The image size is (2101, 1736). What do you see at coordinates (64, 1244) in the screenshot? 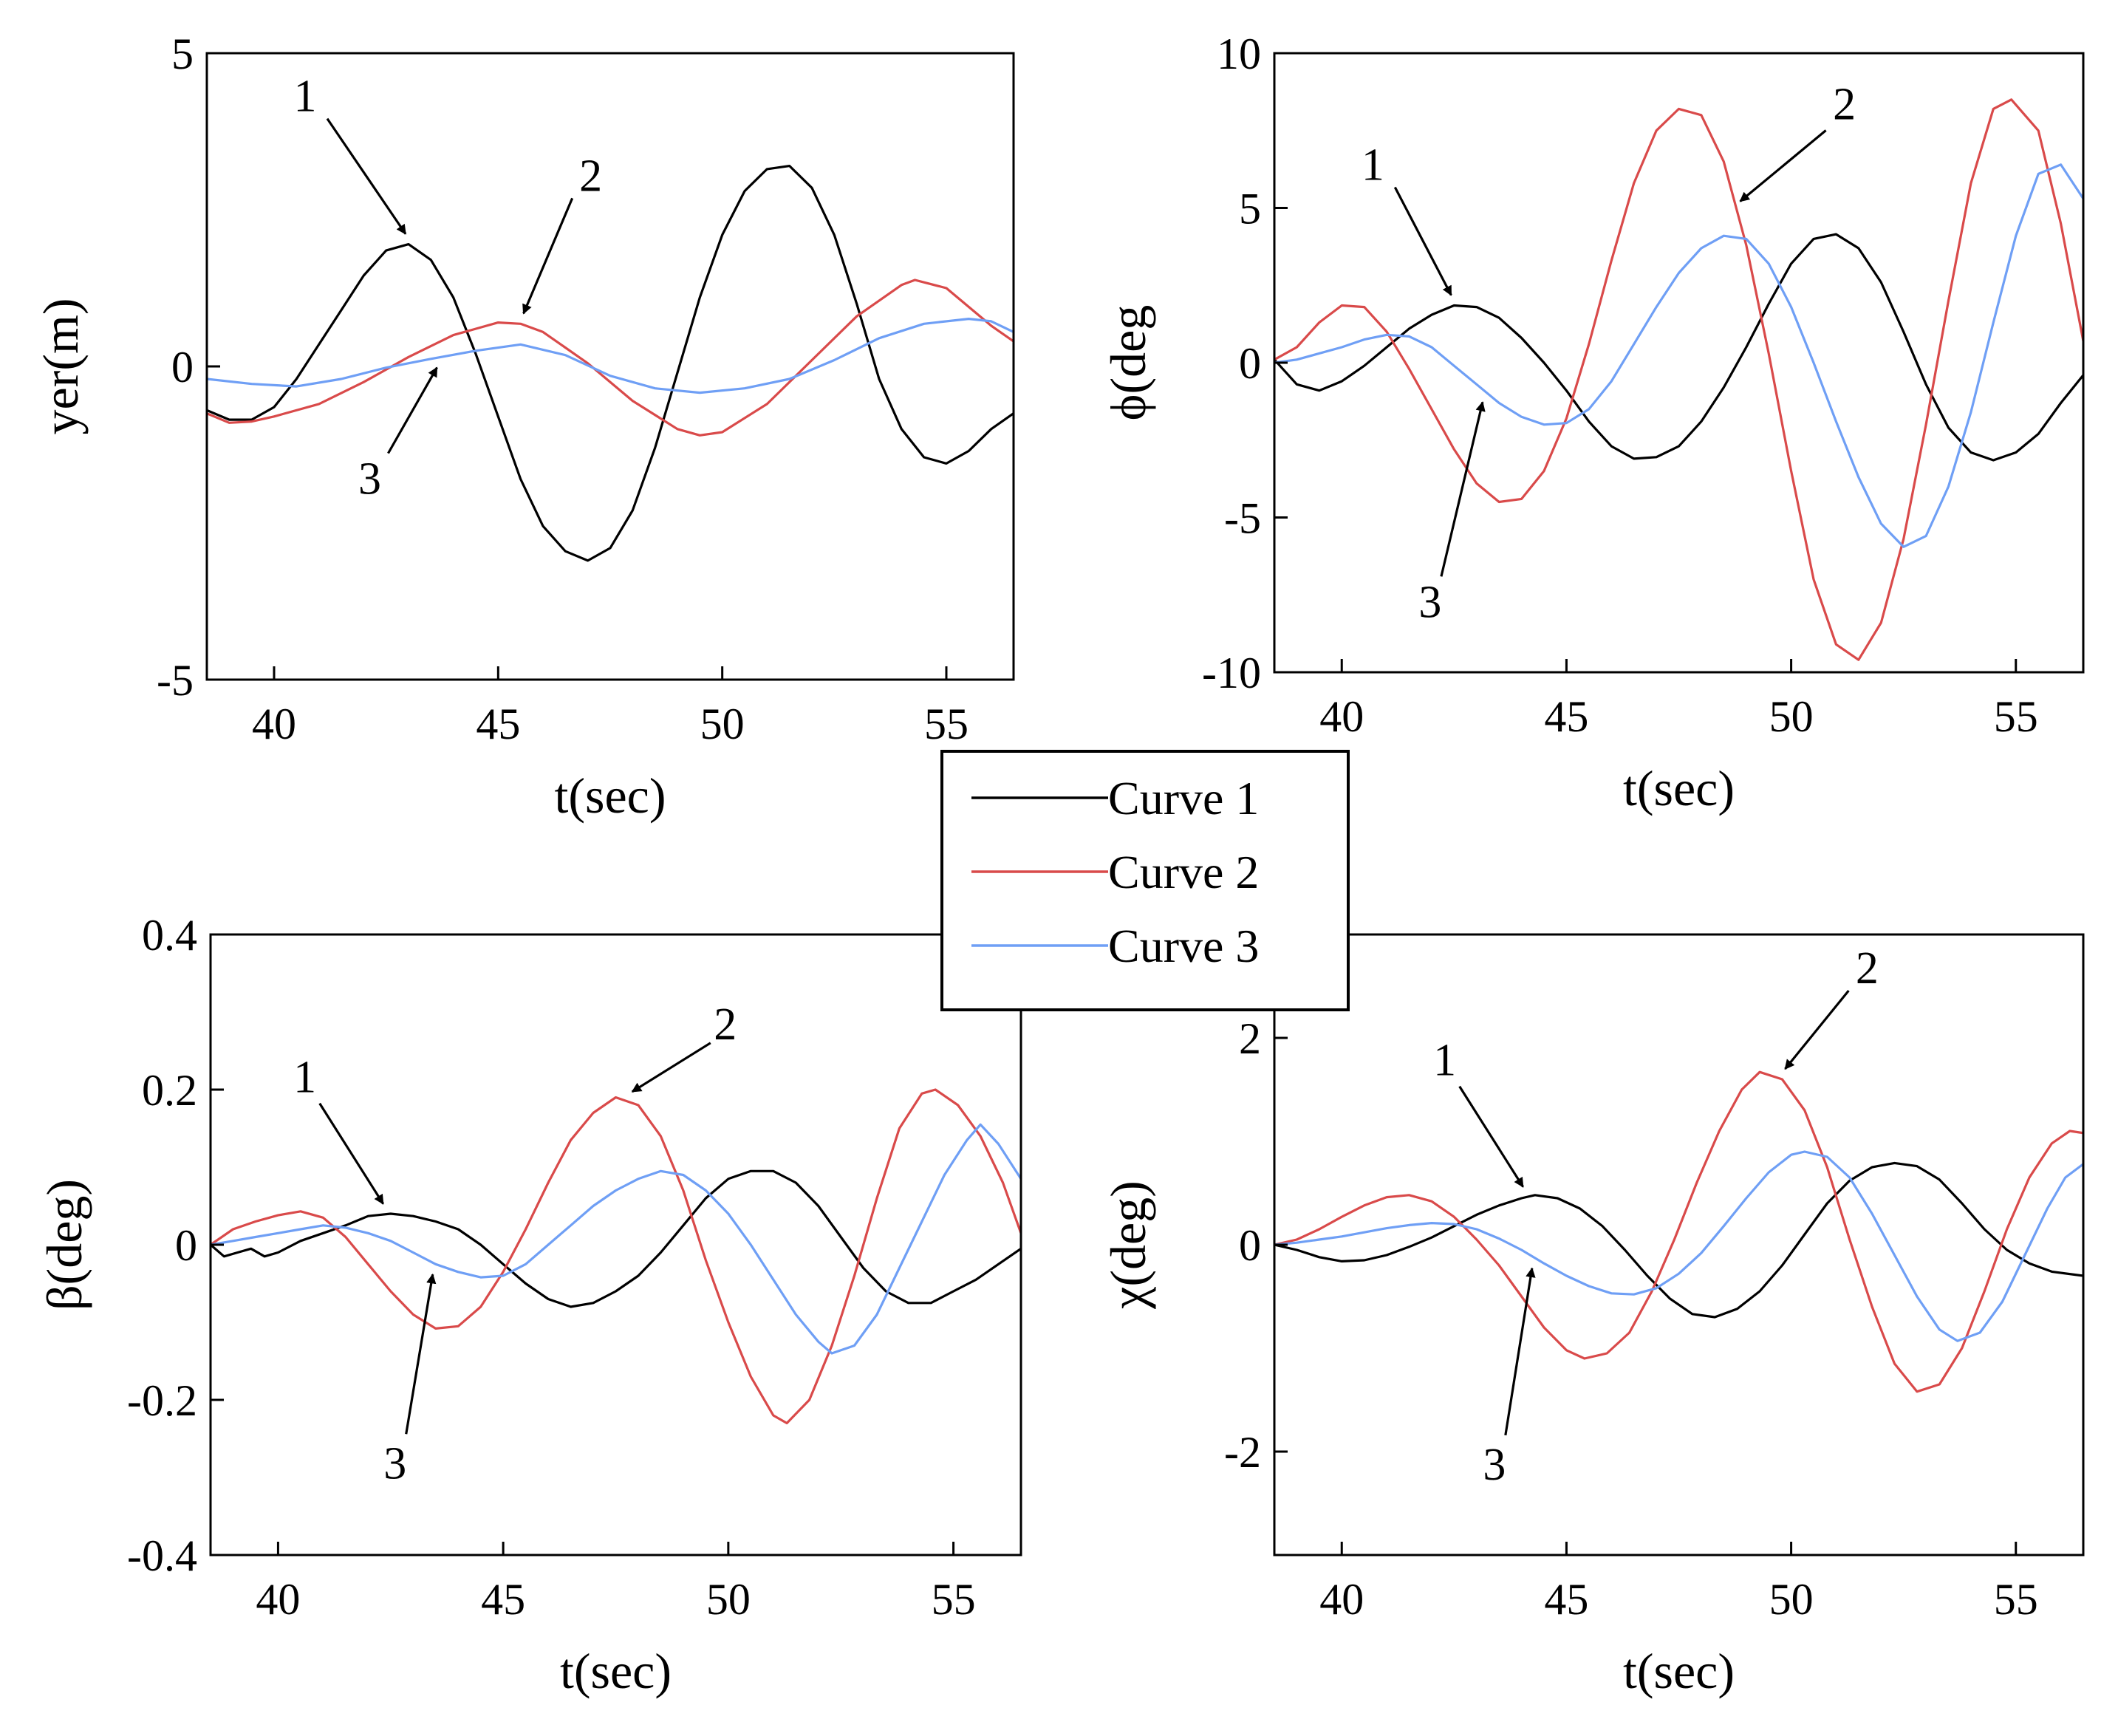
I see `y-axis-label: β(deg)` at bounding box center [64, 1244].